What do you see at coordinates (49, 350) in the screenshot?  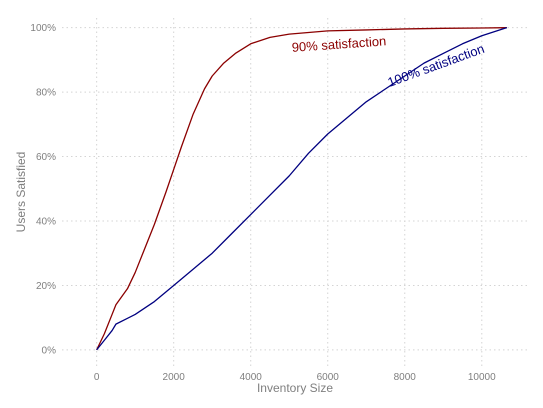 I see `y-tick-label: 0%` at bounding box center [49, 350].